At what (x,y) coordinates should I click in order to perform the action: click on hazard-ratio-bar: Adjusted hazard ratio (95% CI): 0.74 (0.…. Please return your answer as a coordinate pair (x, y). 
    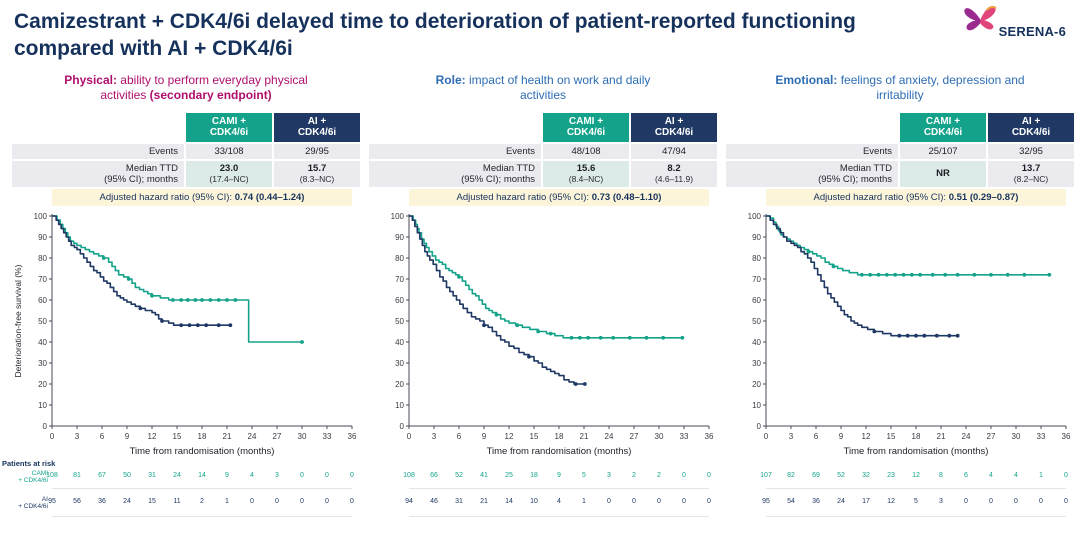
    Looking at the image, I should click on (202, 197).